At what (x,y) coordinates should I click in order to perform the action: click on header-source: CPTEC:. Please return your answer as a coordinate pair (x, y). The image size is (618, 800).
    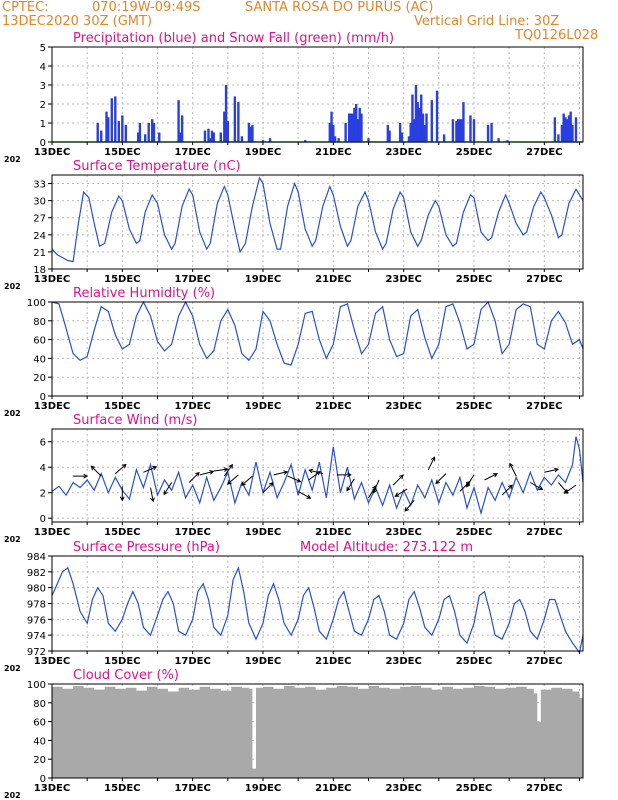
    Looking at the image, I should click on (25, 7).